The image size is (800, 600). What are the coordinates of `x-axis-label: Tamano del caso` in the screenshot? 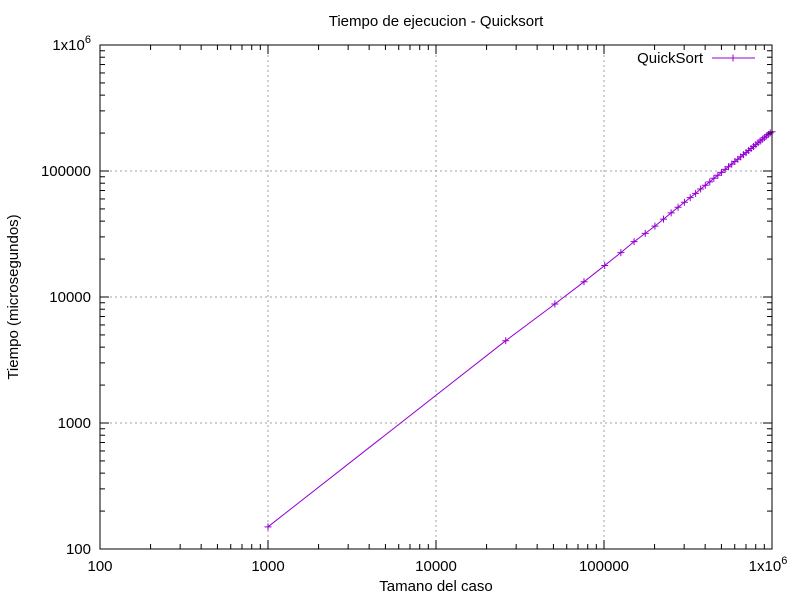 It's located at (435, 586).